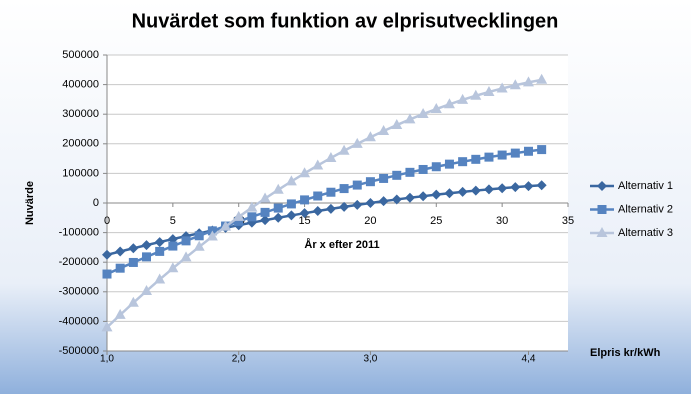  Describe the element at coordinates (80, 173) in the screenshot. I see `y-tick-label: 100000` at that location.